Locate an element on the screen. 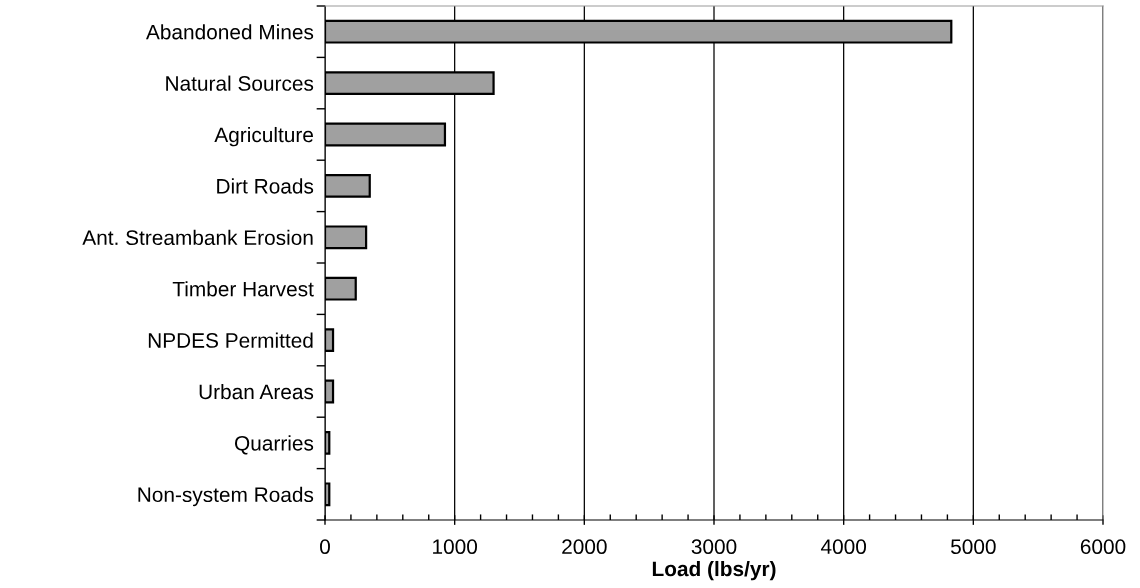  y-tick-label: Timber Harvest is located at coordinates (243, 289).